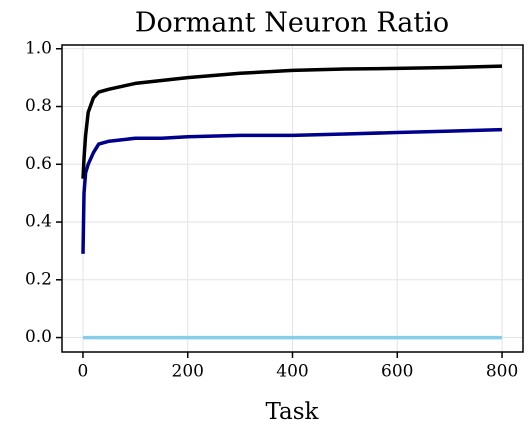  Describe the element at coordinates (502, 372) in the screenshot. I see `x-tick-label: 800` at that location.